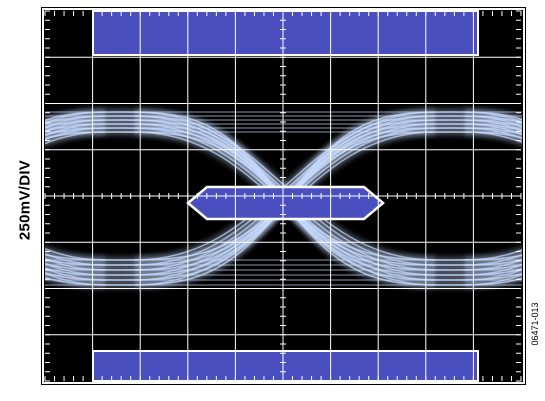 The image size is (545, 401). I want to click on y-scale-label: 250mV/DIV, so click(25, 200).